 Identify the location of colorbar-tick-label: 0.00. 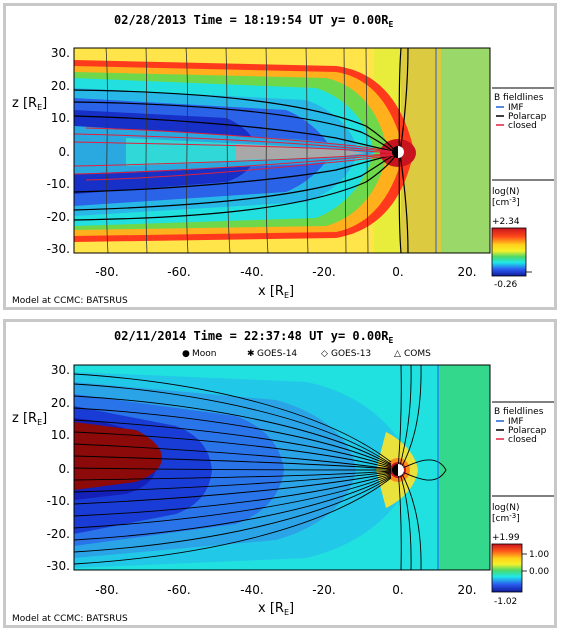
(539, 572).